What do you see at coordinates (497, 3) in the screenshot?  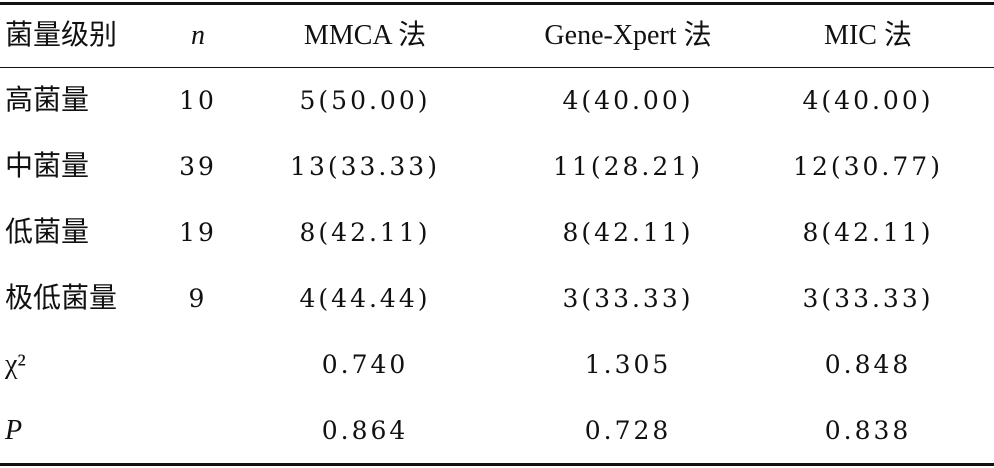 I see `top-rule` at bounding box center [497, 3].